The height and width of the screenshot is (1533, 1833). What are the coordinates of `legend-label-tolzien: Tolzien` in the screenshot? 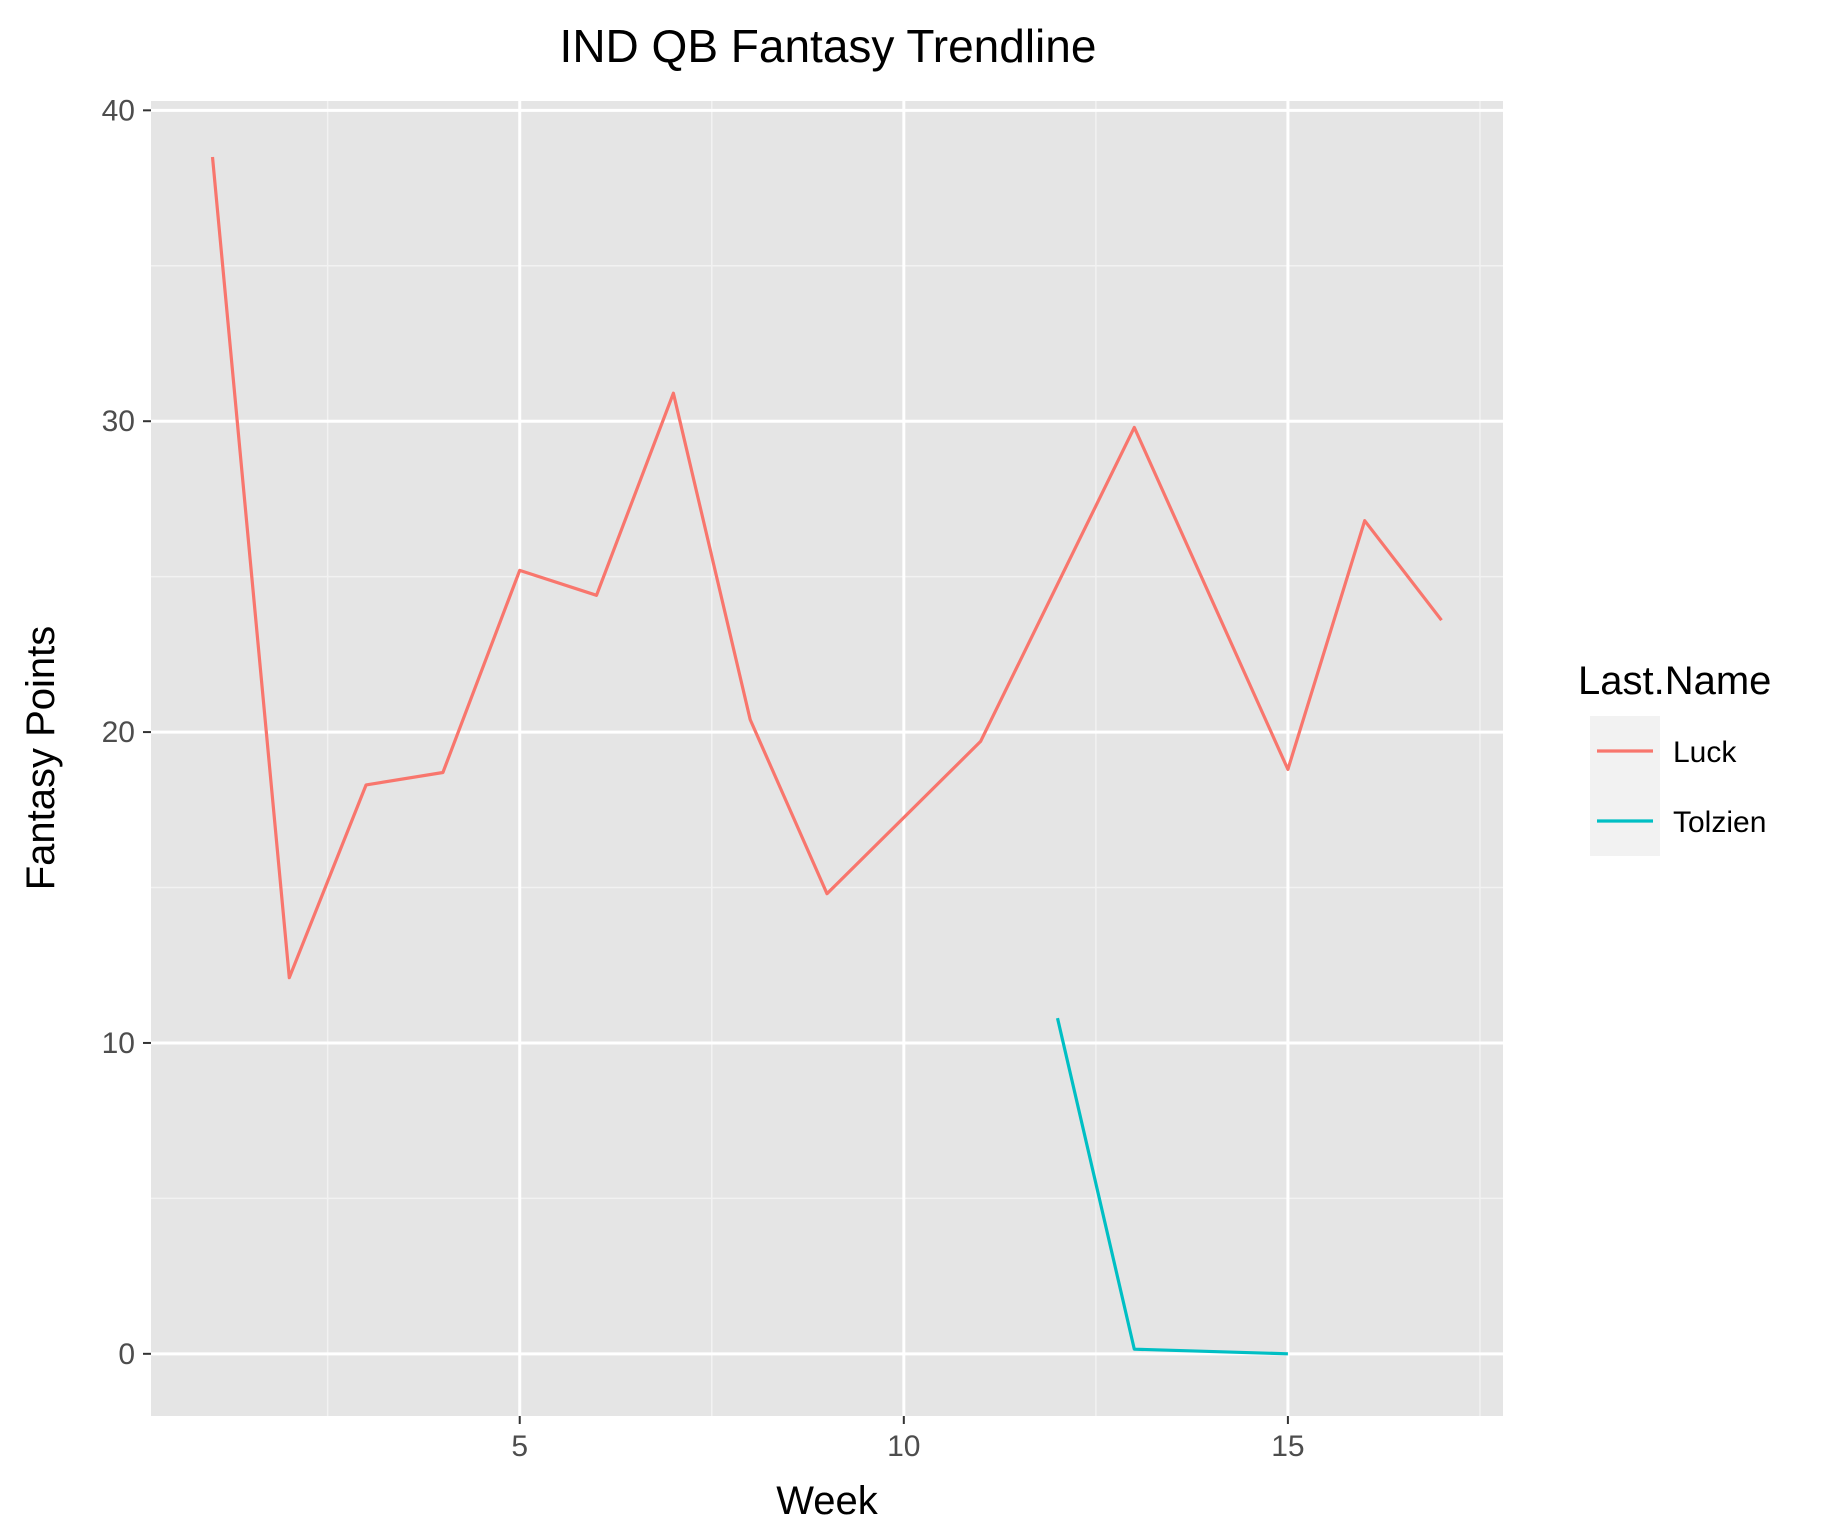 It's located at (1719, 822).